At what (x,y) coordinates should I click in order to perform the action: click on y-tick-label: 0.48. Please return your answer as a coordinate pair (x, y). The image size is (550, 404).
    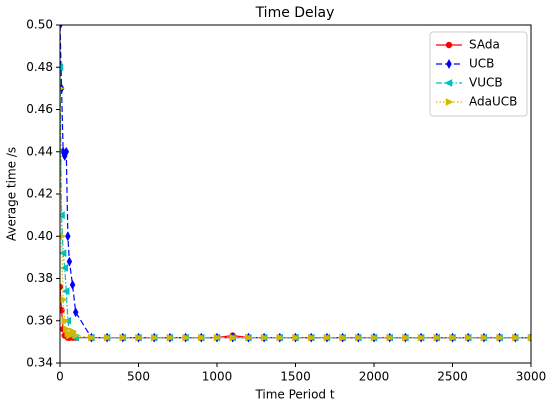
    Looking at the image, I should click on (39, 67).